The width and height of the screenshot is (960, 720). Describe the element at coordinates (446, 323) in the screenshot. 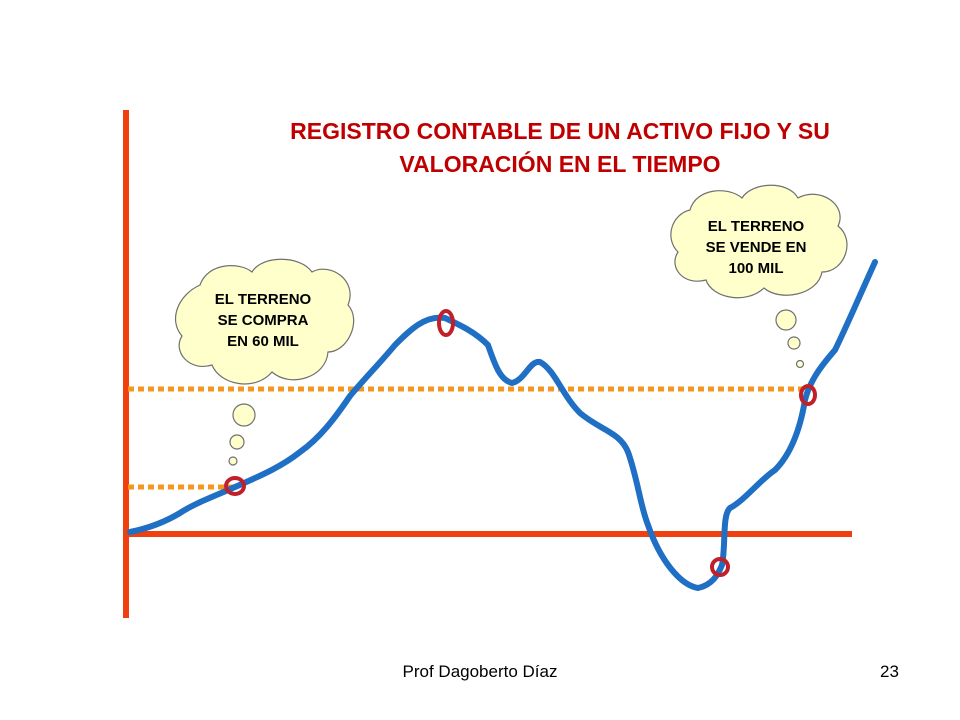

I see `peak-point-marker` at that location.